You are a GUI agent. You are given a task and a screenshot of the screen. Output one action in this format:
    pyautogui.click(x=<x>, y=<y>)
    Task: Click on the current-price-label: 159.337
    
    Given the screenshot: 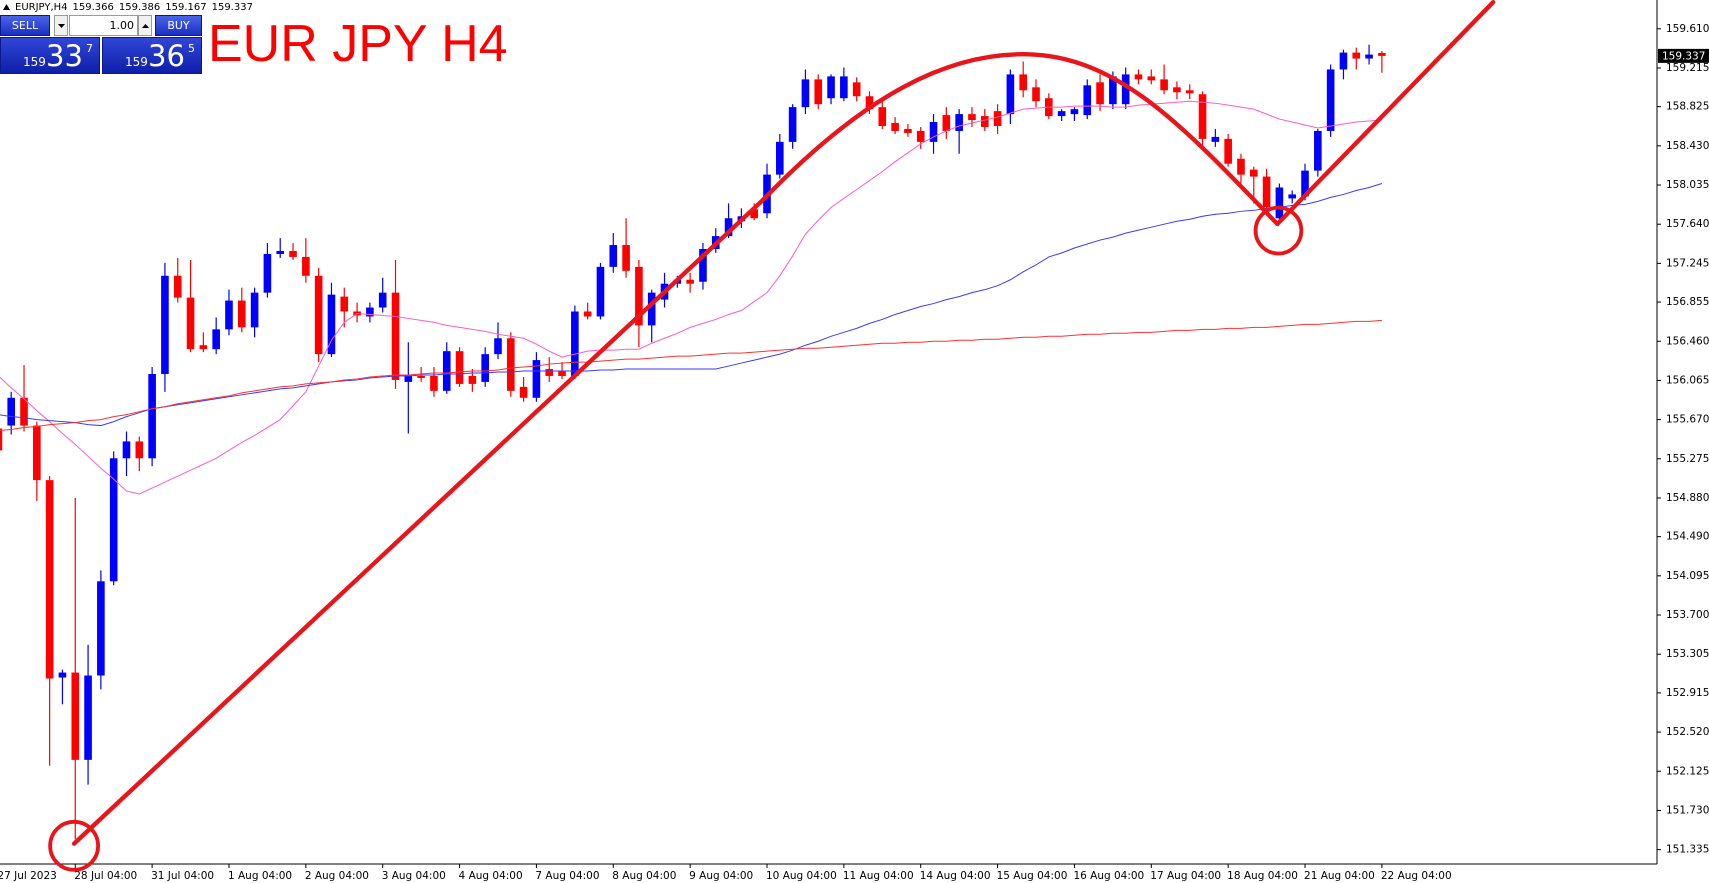 What is the action you would take?
    pyautogui.click(x=1683, y=56)
    